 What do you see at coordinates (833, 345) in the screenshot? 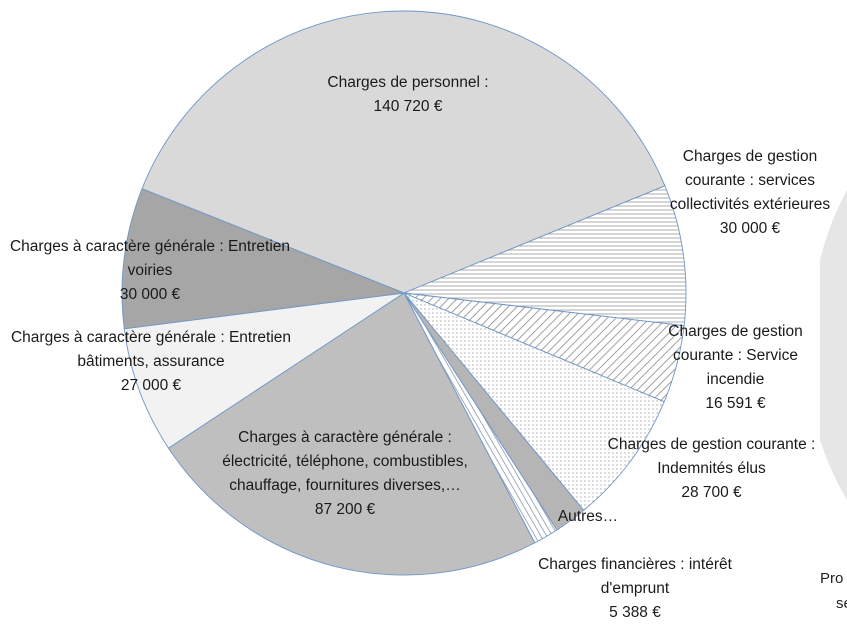
I see `clipped-chart` at bounding box center [833, 345].